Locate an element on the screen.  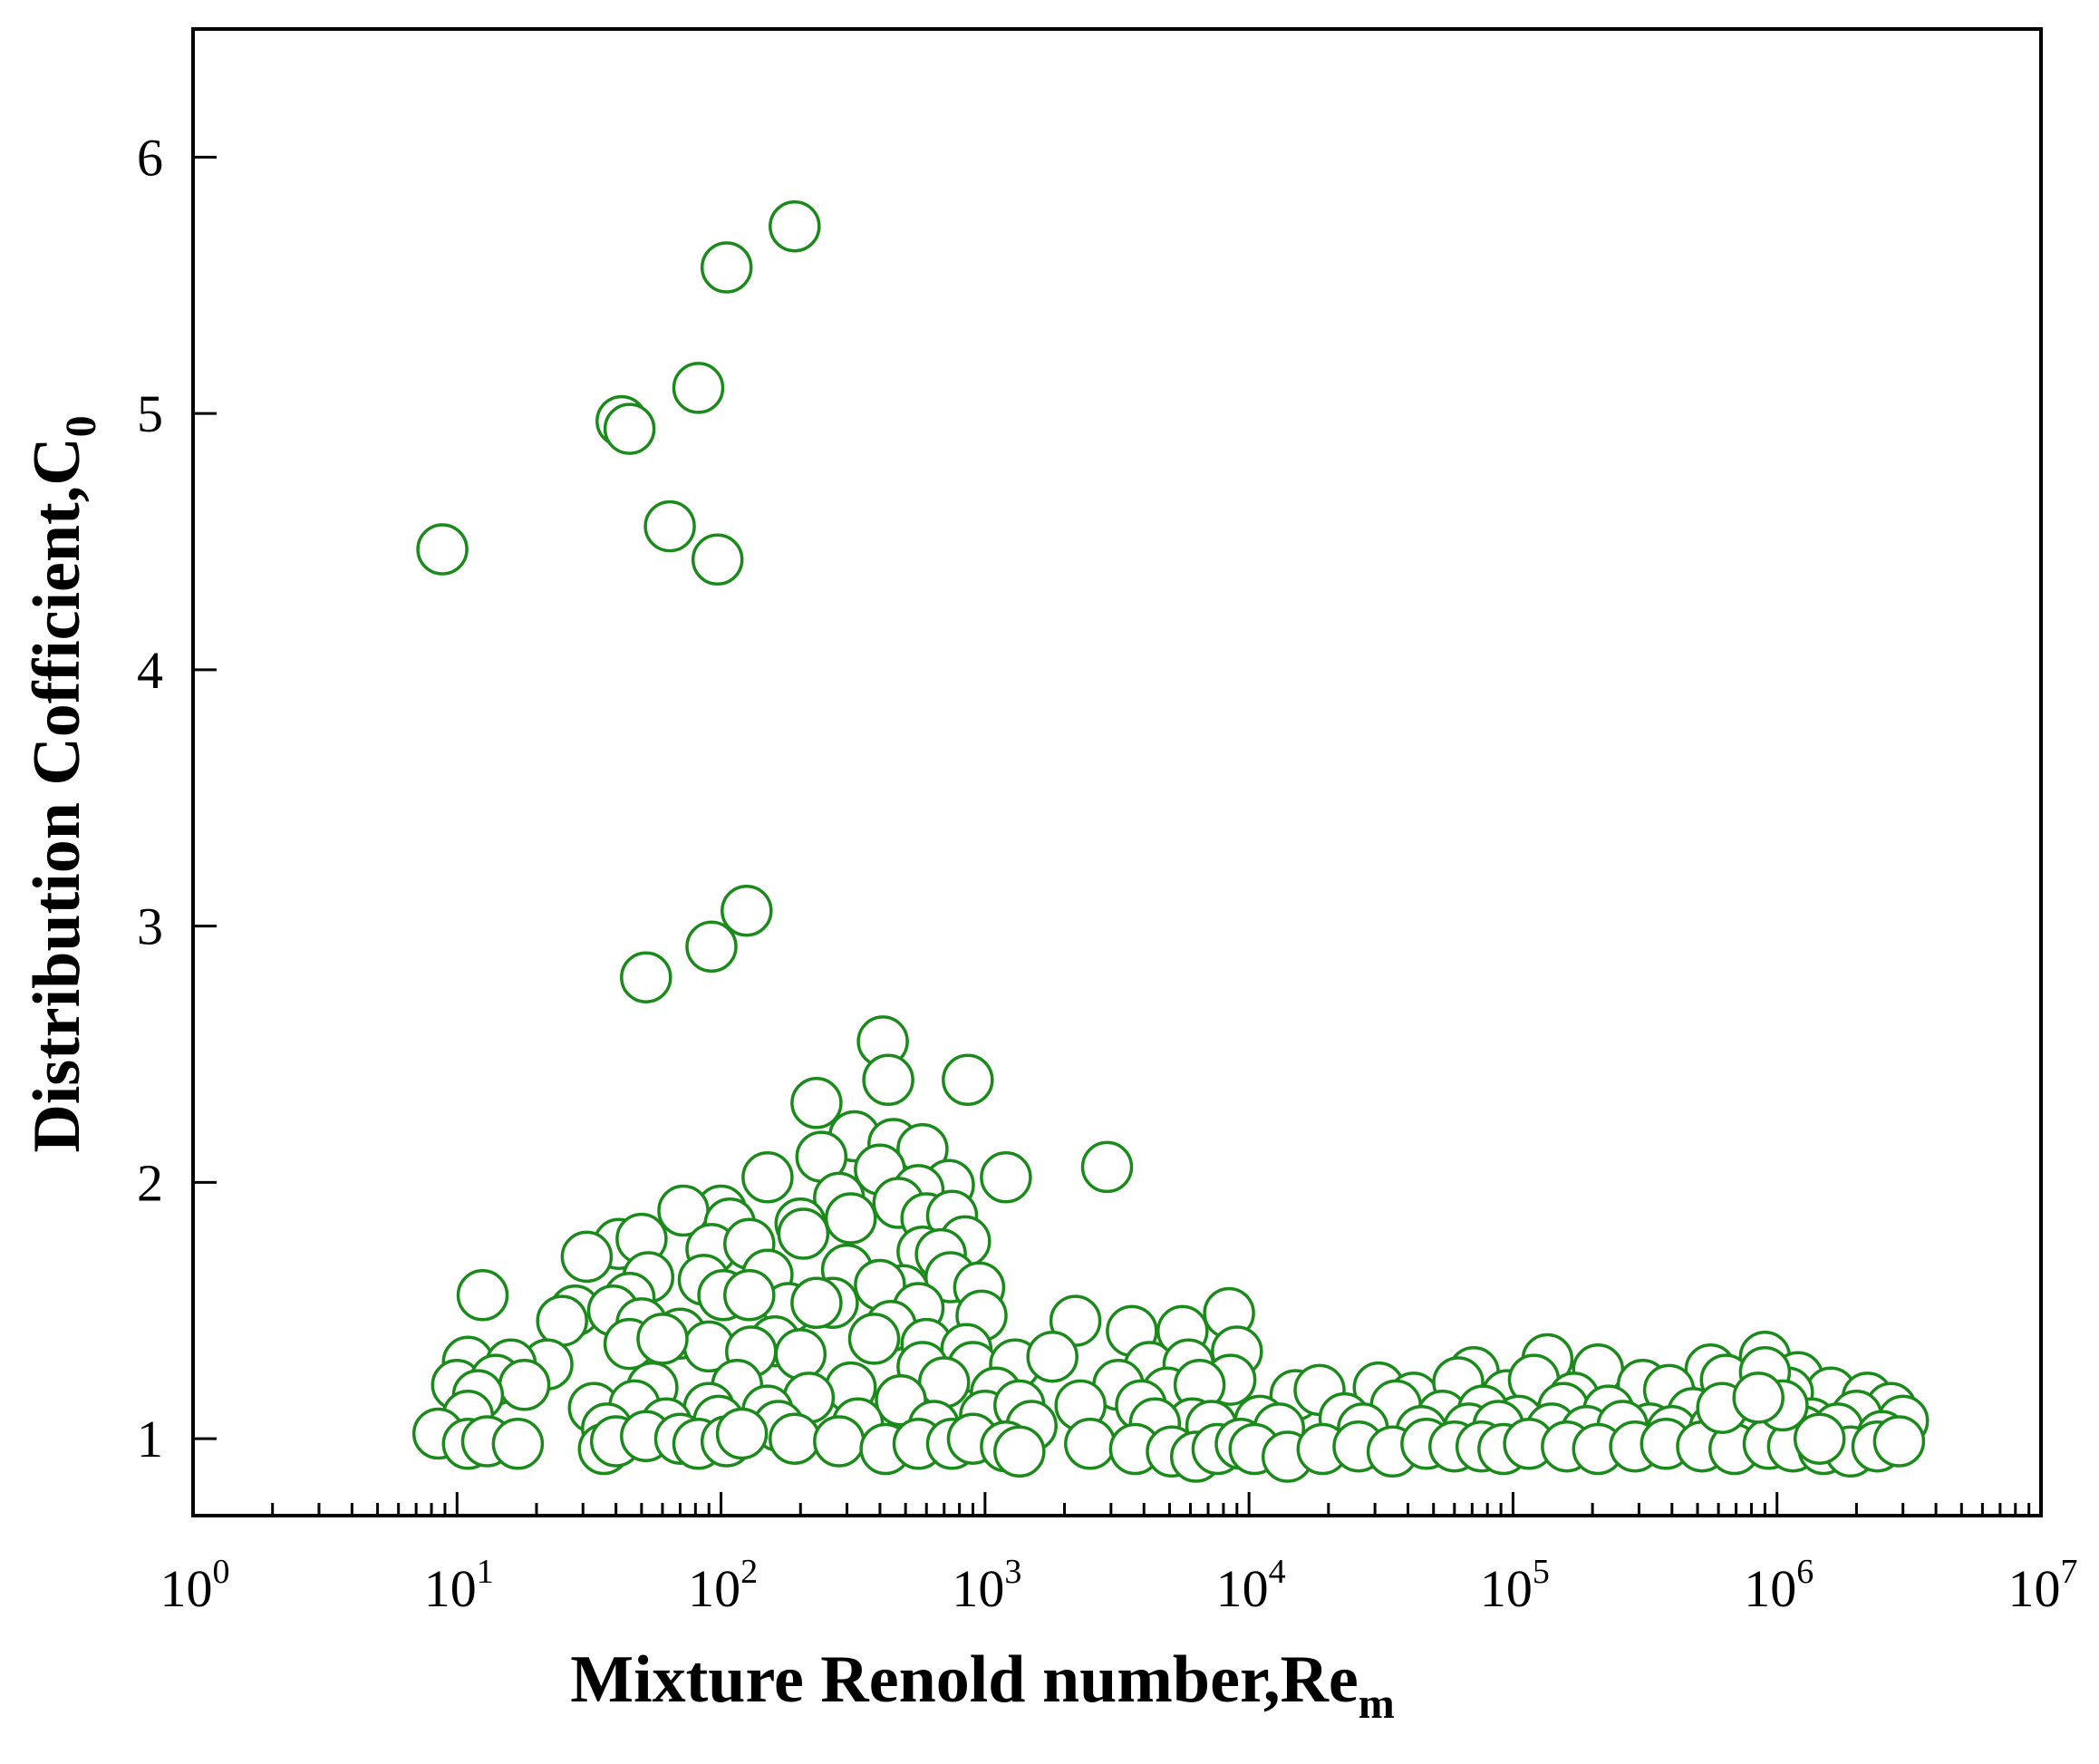
x-tick-label: 10⁴ is located at coordinates (1251, 1586).